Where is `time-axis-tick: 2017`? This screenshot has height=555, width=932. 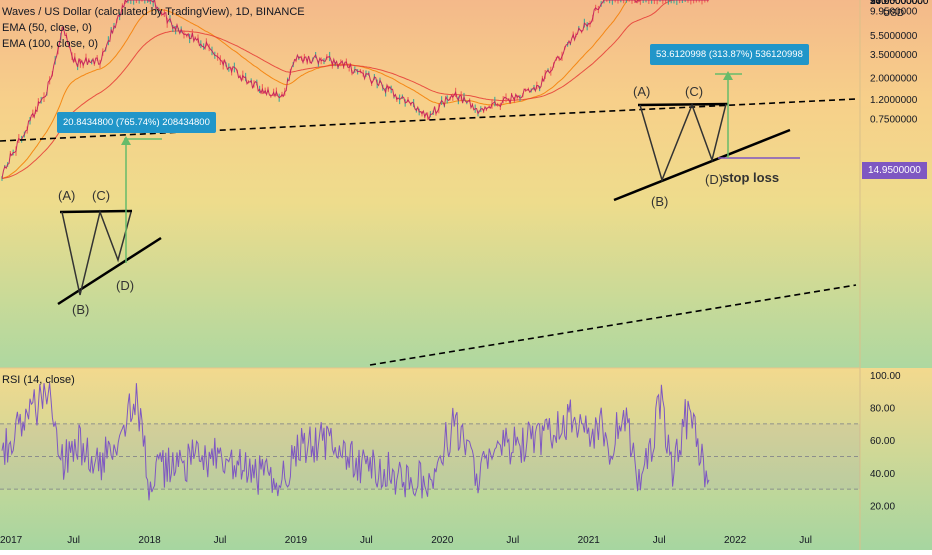
time-axis-tick: 2017 is located at coordinates (11, 540).